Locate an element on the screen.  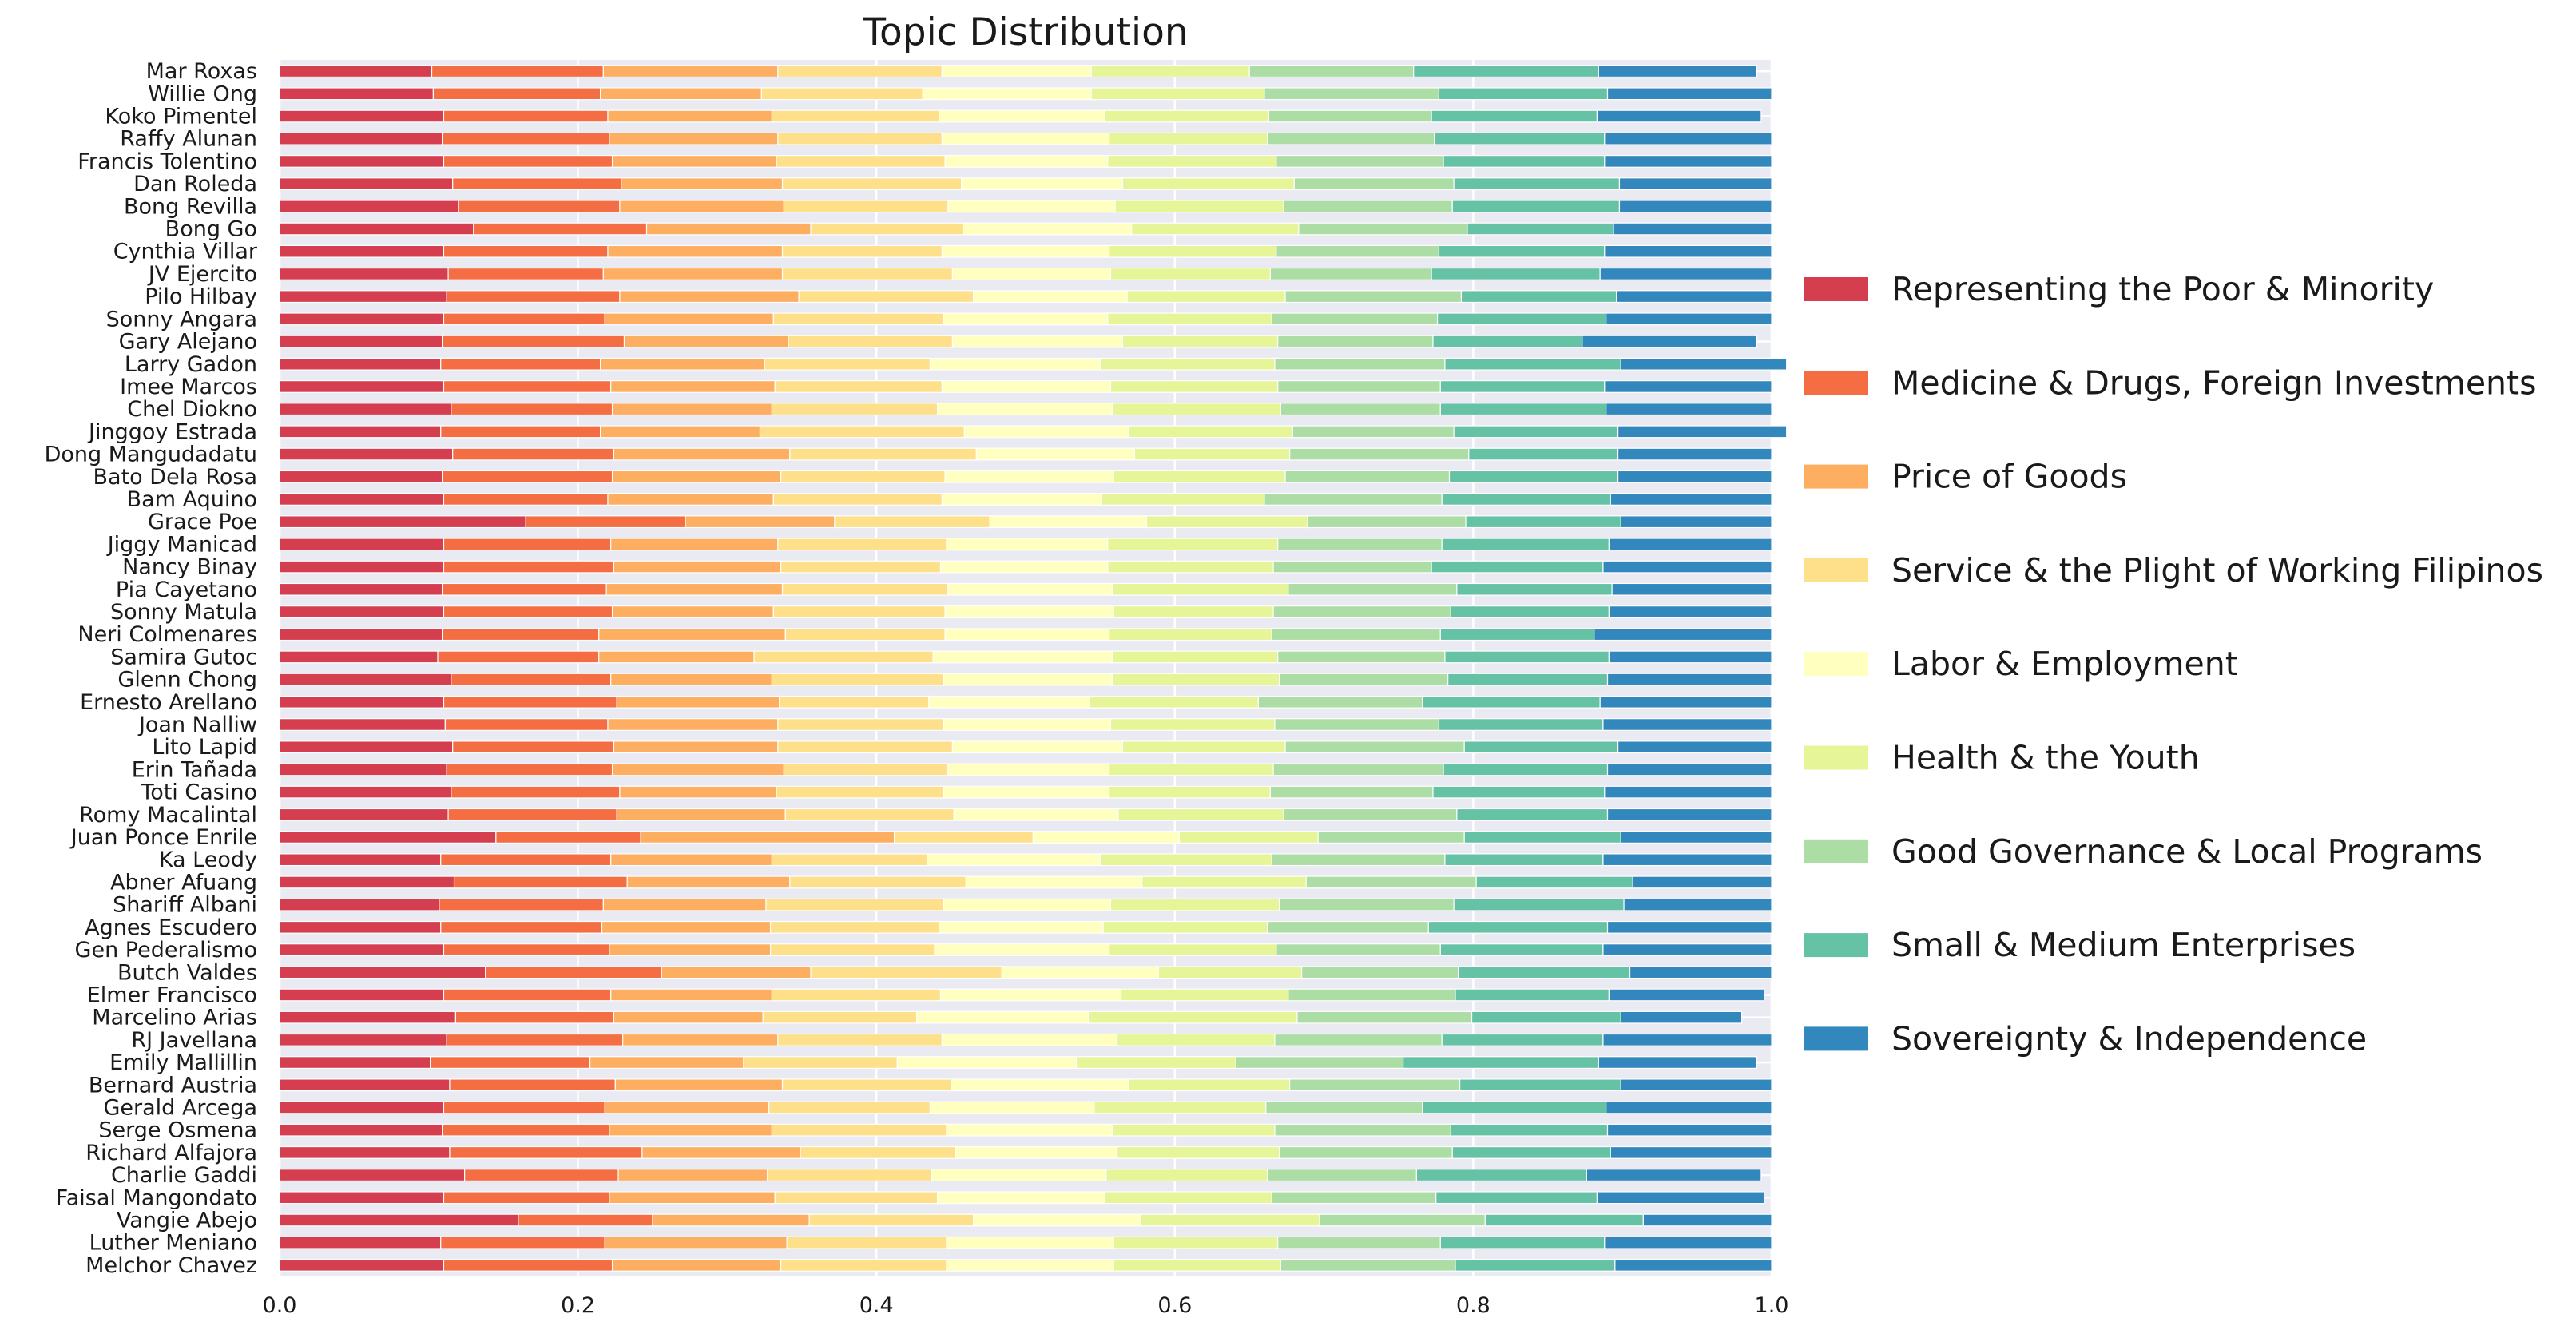
y-tick-label: Erin Tañada is located at coordinates (194, 769).